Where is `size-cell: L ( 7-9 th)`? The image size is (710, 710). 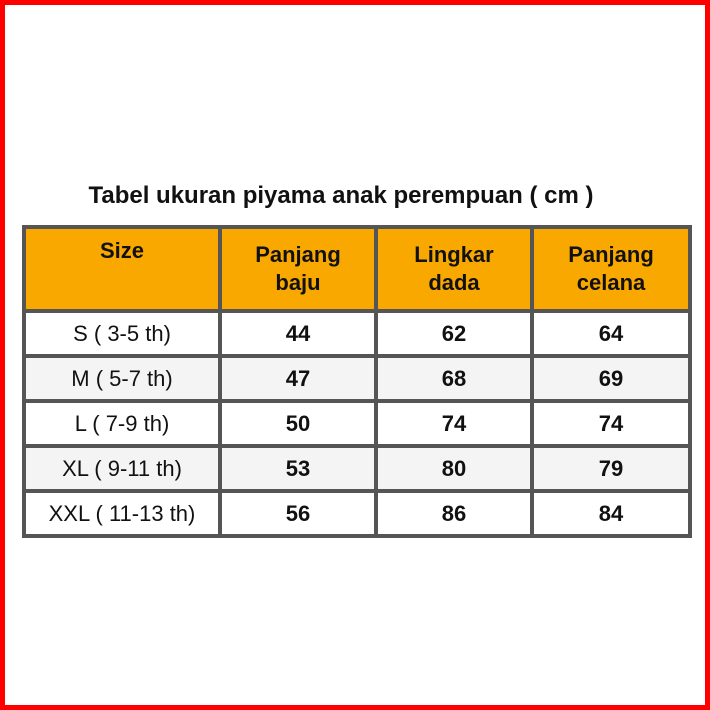
size-cell: L ( 7-9 th) is located at coordinates (122, 423).